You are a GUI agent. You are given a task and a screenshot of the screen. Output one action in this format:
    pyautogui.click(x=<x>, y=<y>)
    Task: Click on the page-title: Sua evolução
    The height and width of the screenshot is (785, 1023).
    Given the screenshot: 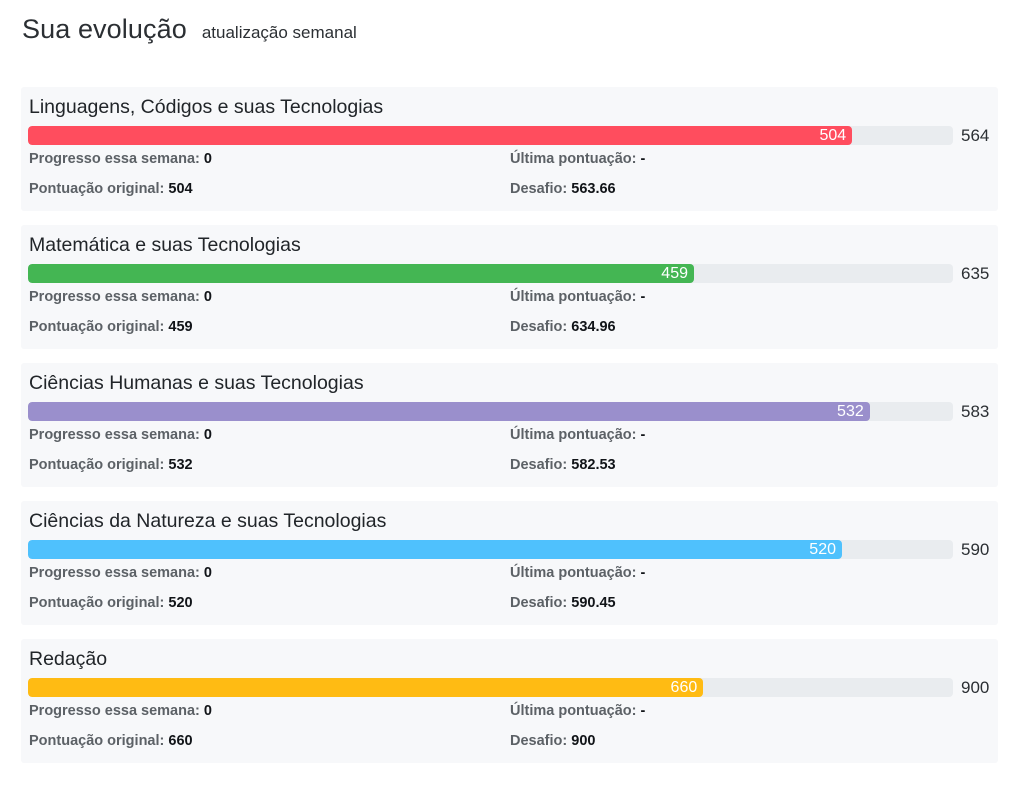 What is the action you would take?
    pyautogui.click(x=104, y=29)
    